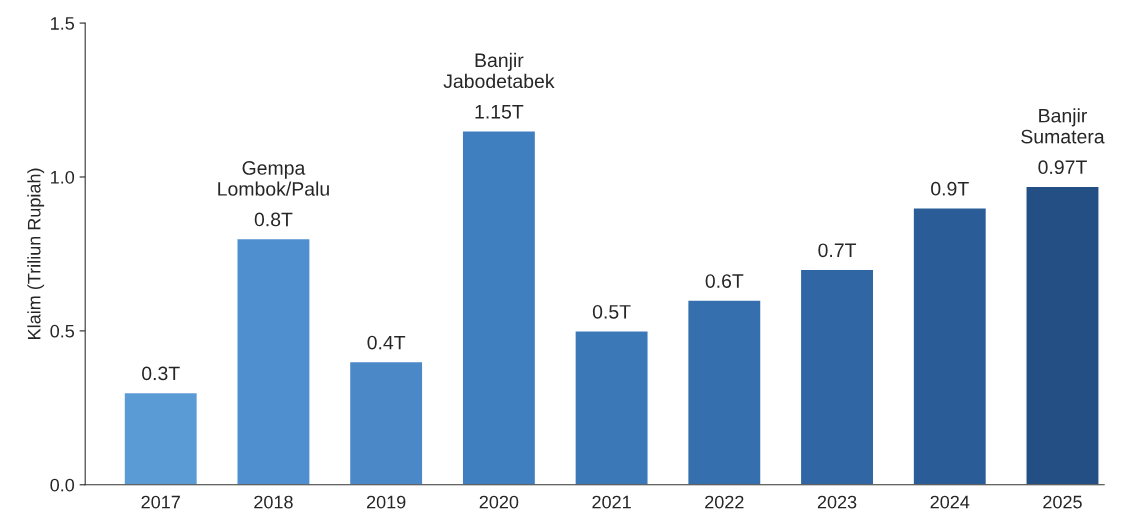 This screenshot has width=1121, height=513. I want to click on data-label: 0.4T, so click(386, 342).